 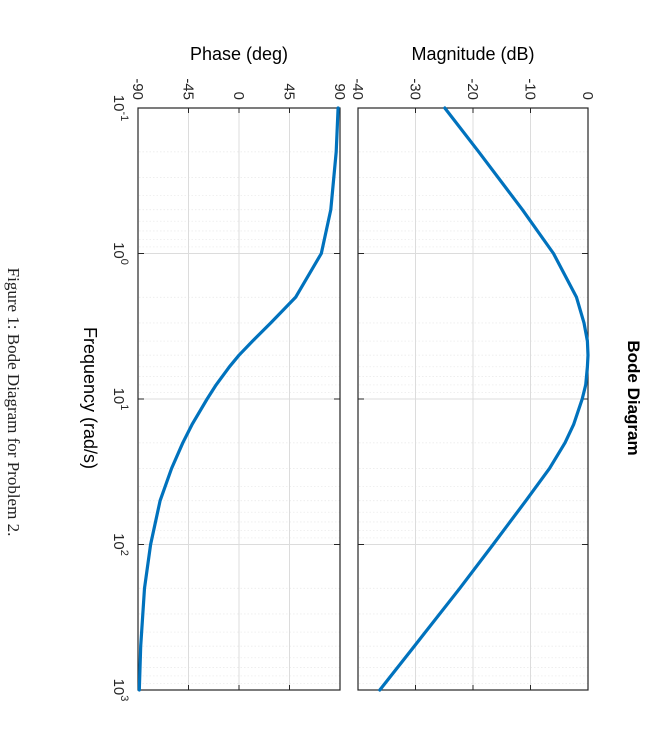 I want to click on magnitude-ytick-label: -10, so click(x=530, y=89).